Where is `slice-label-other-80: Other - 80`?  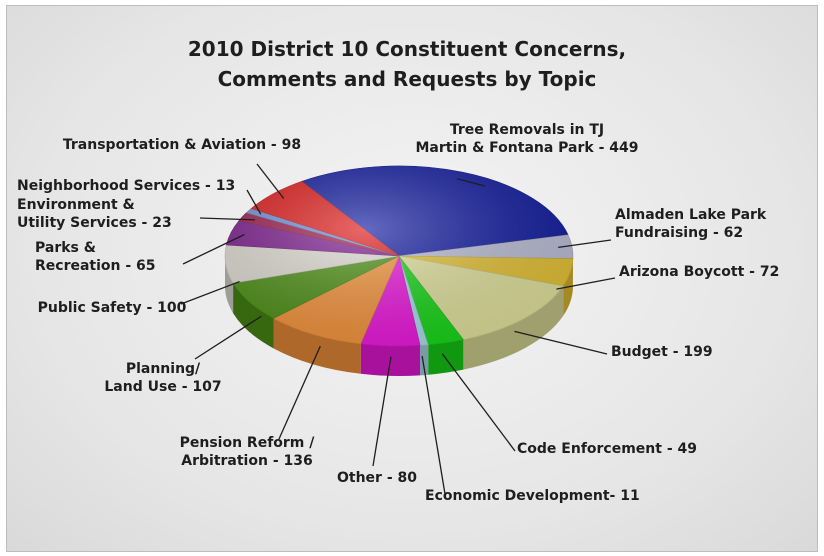
slice-label-other-80: Other - 80 is located at coordinates (377, 478).